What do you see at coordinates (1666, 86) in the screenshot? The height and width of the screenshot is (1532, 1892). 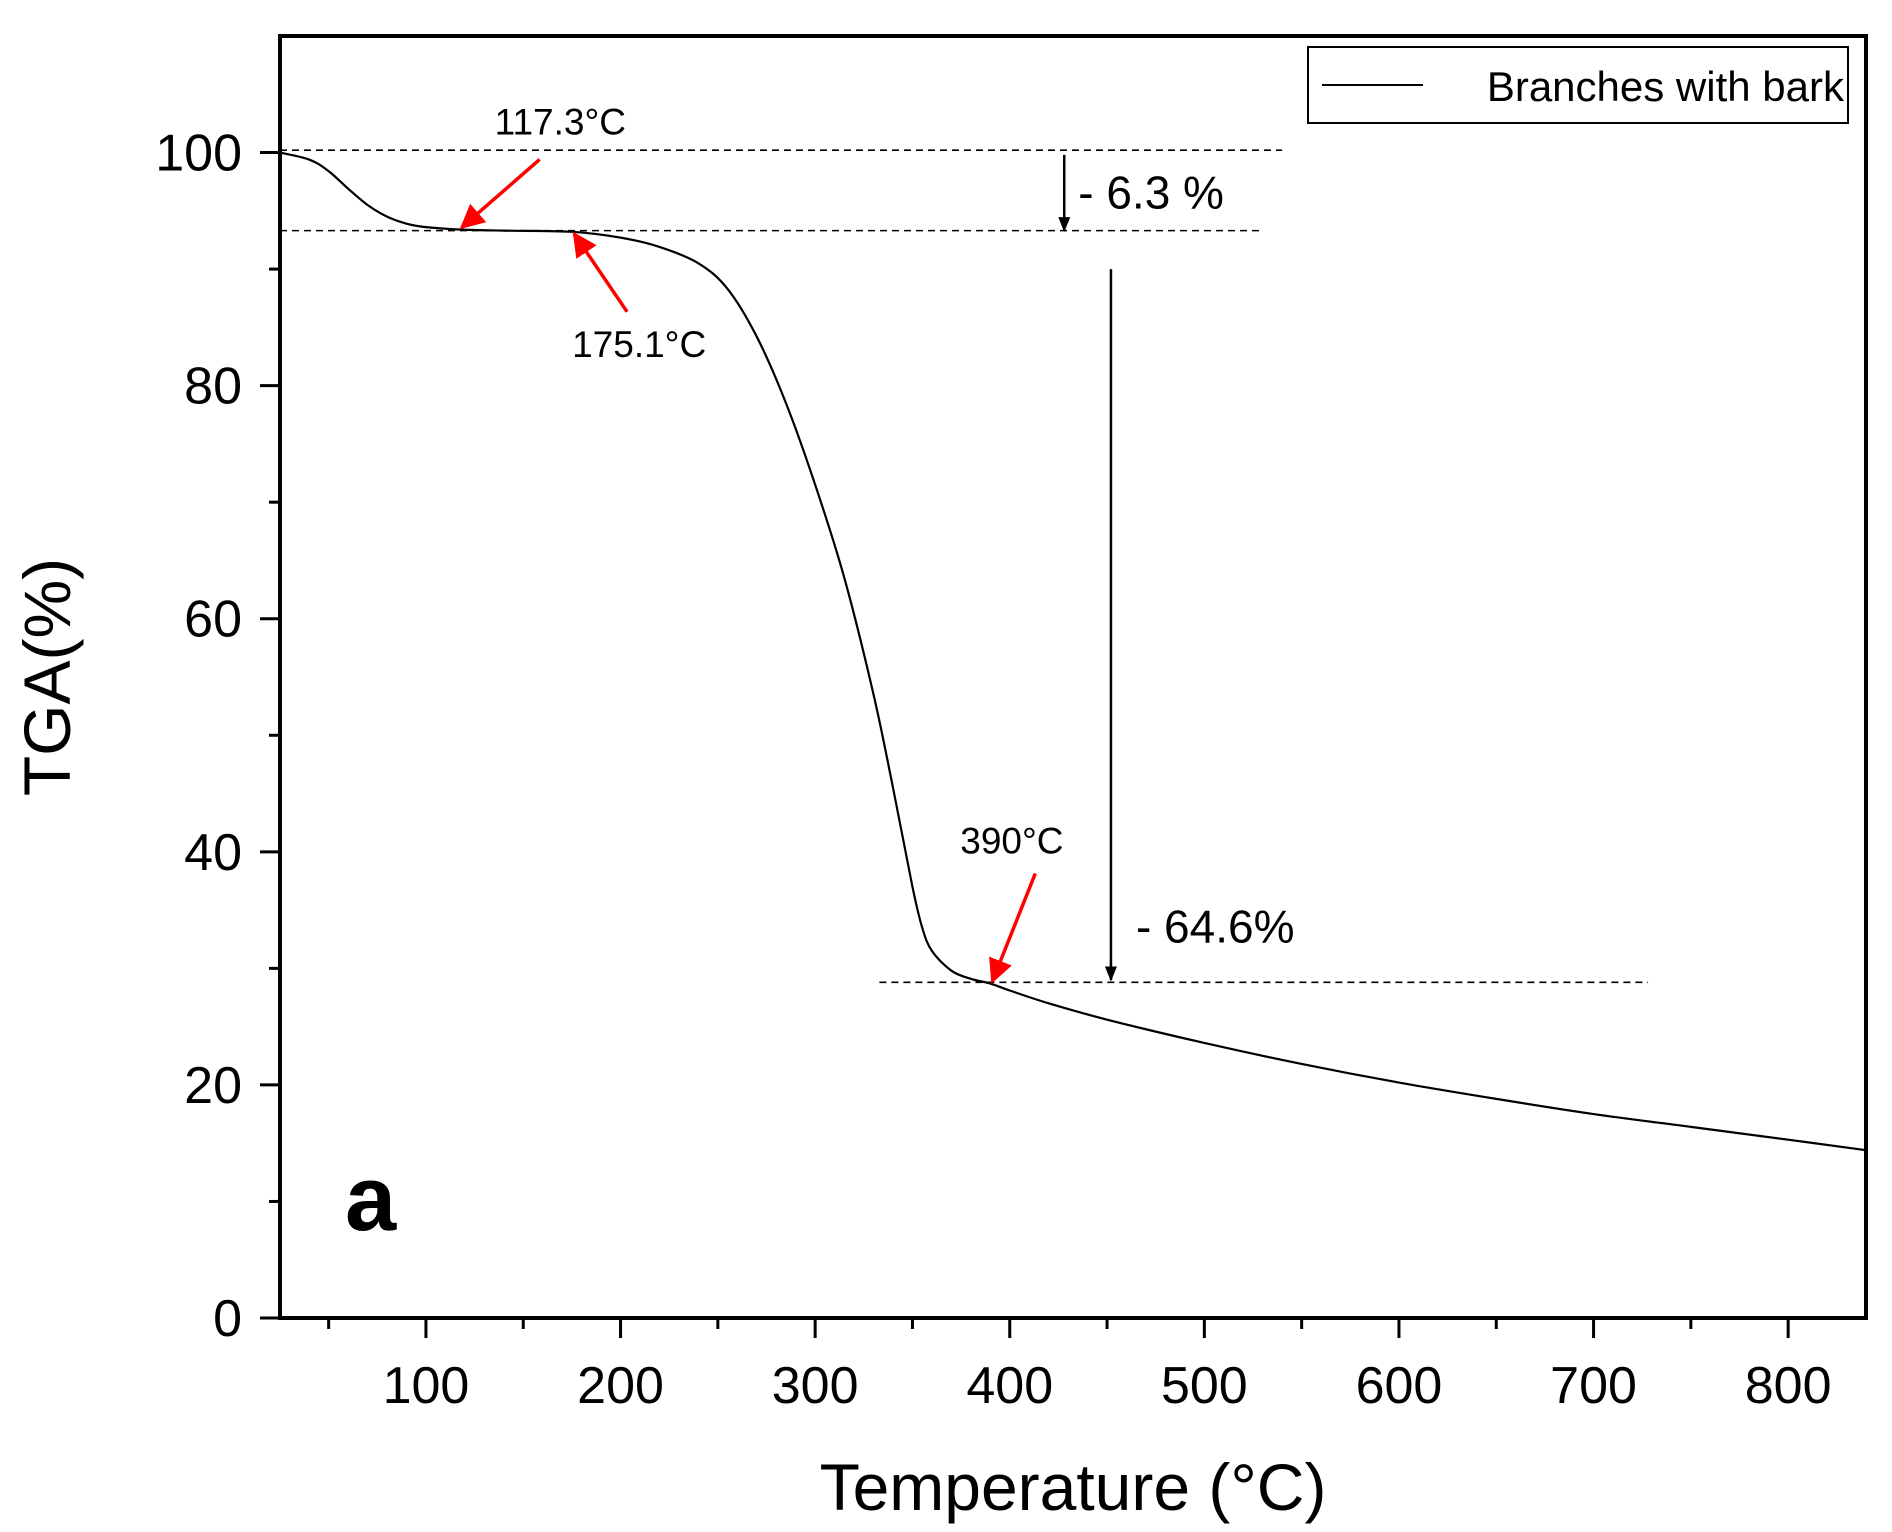 I see `legend-entry-branches-with-bark: Branches with bark` at bounding box center [1666, 86].